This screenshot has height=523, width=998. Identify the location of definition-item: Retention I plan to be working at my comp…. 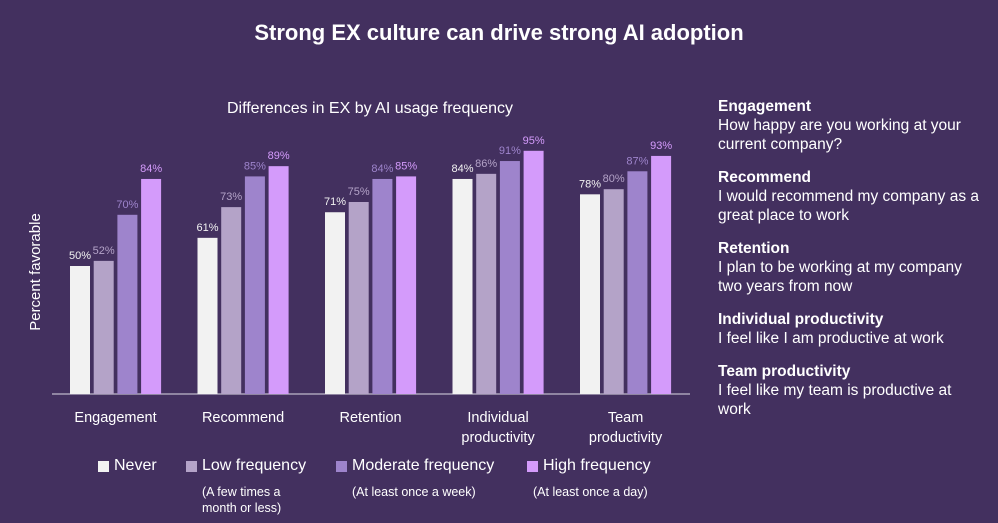
(853, 267).